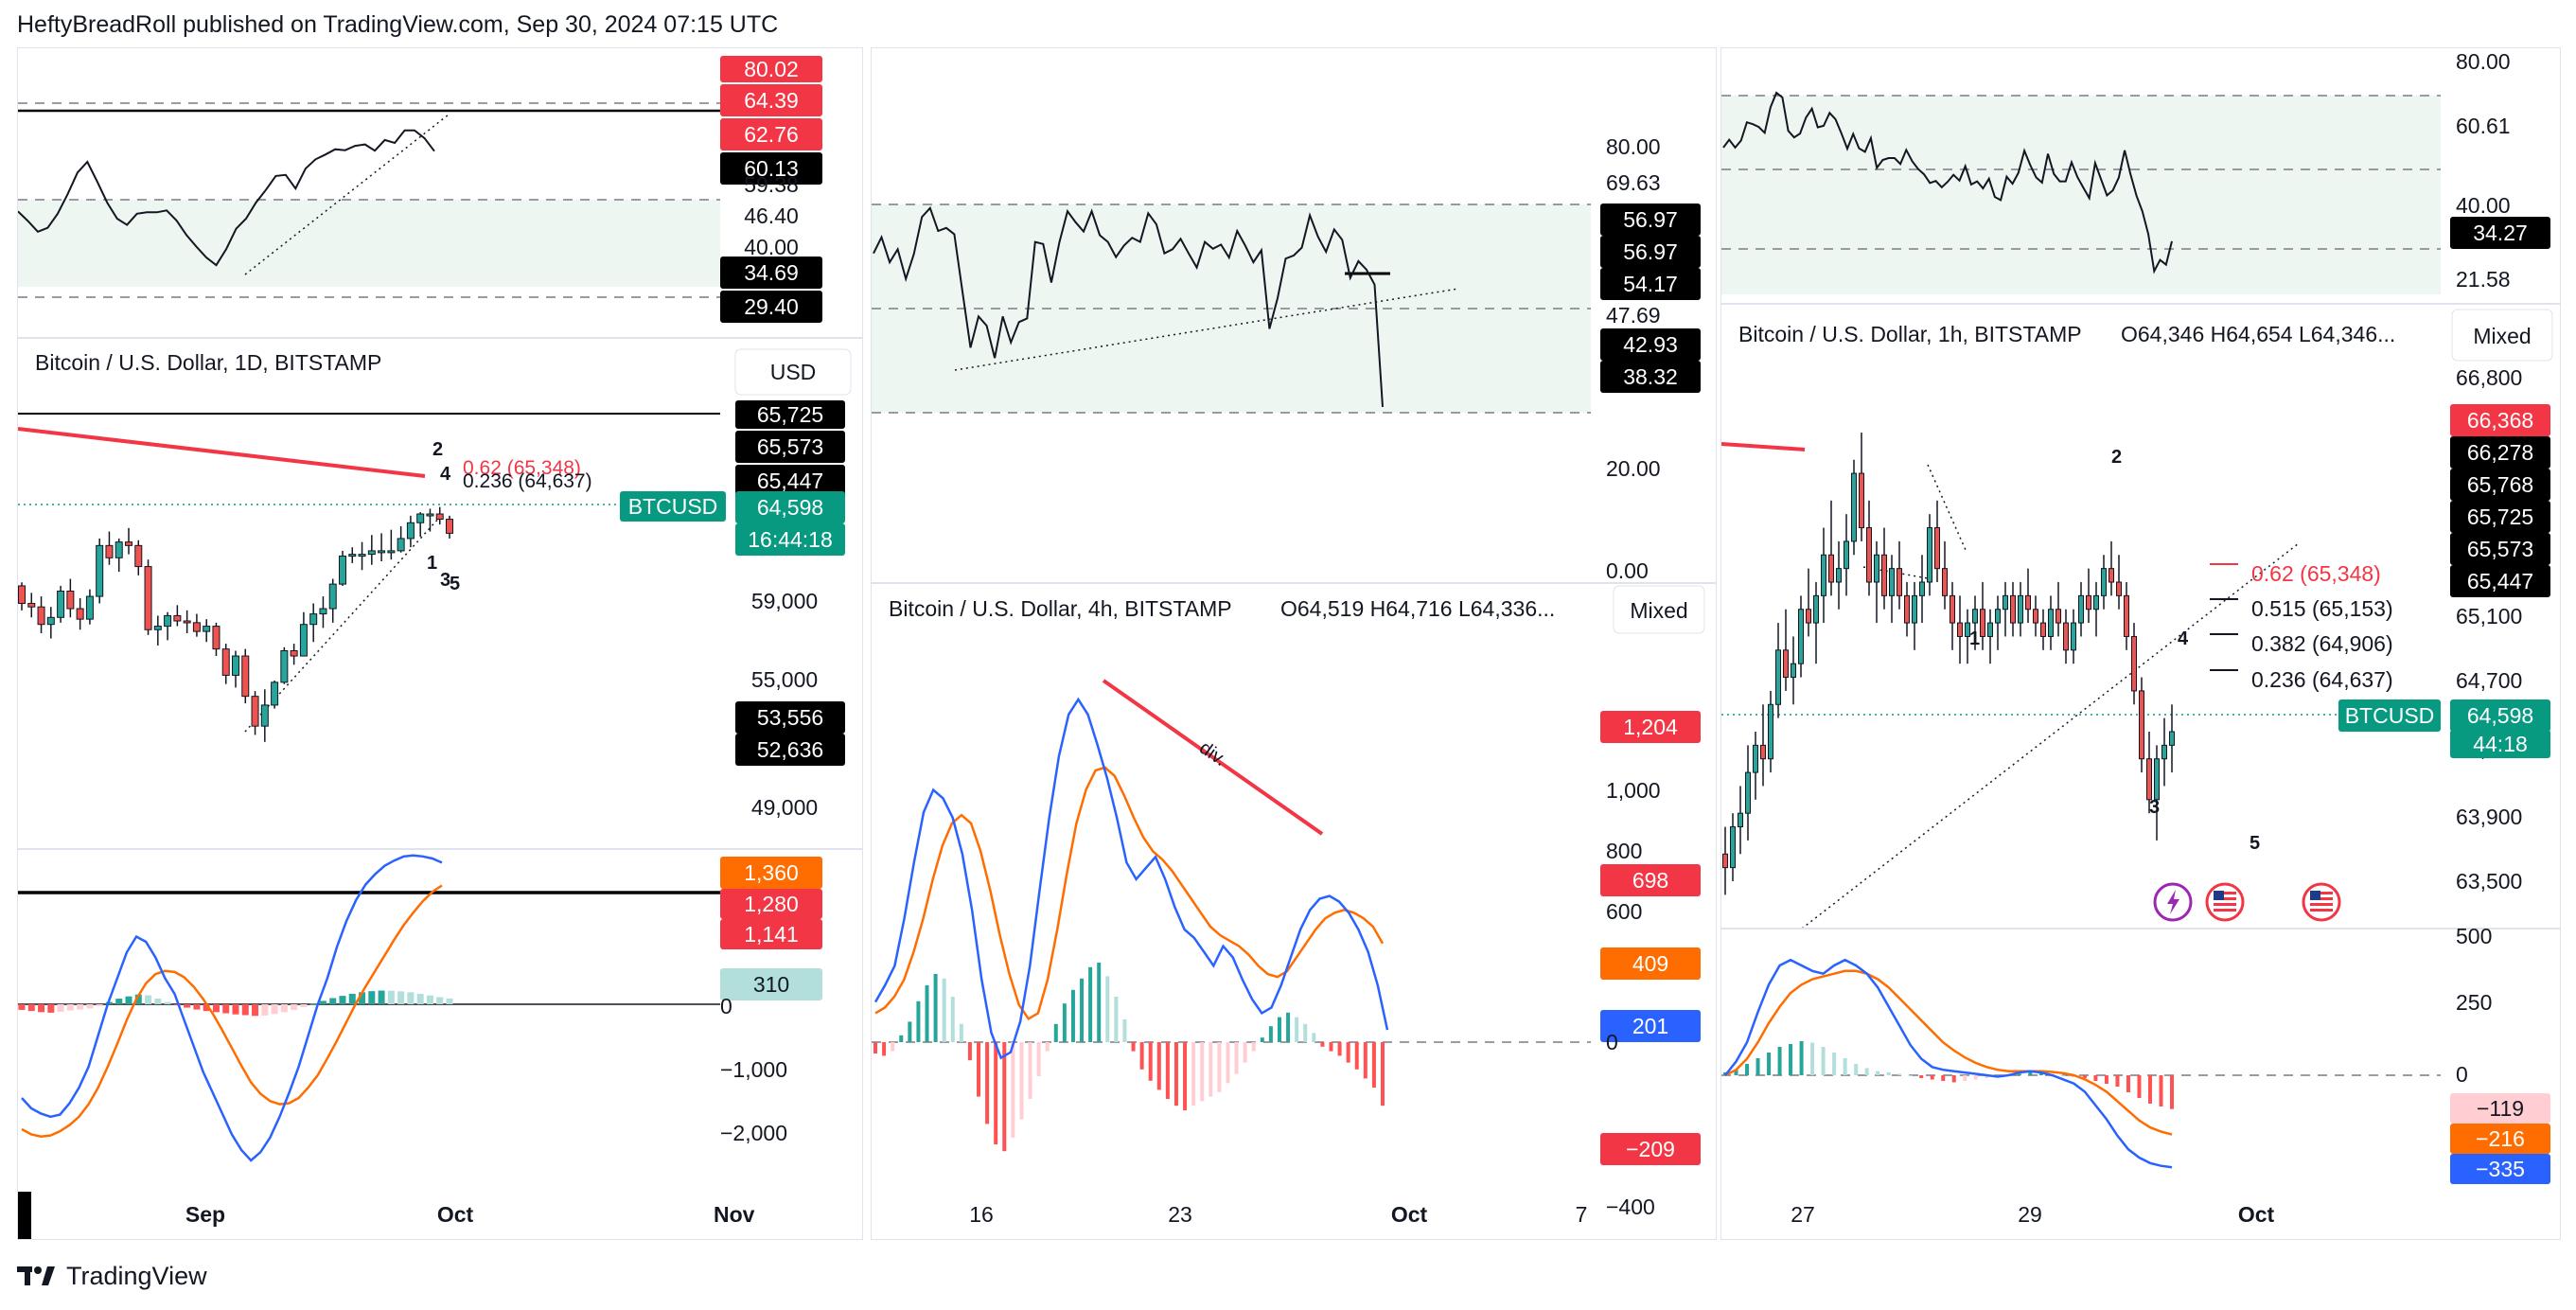  What do you see at coordinates (2500, 1108) in the screenshot?
I see `macd-label: −119` at bounding box center [2500, 1108].